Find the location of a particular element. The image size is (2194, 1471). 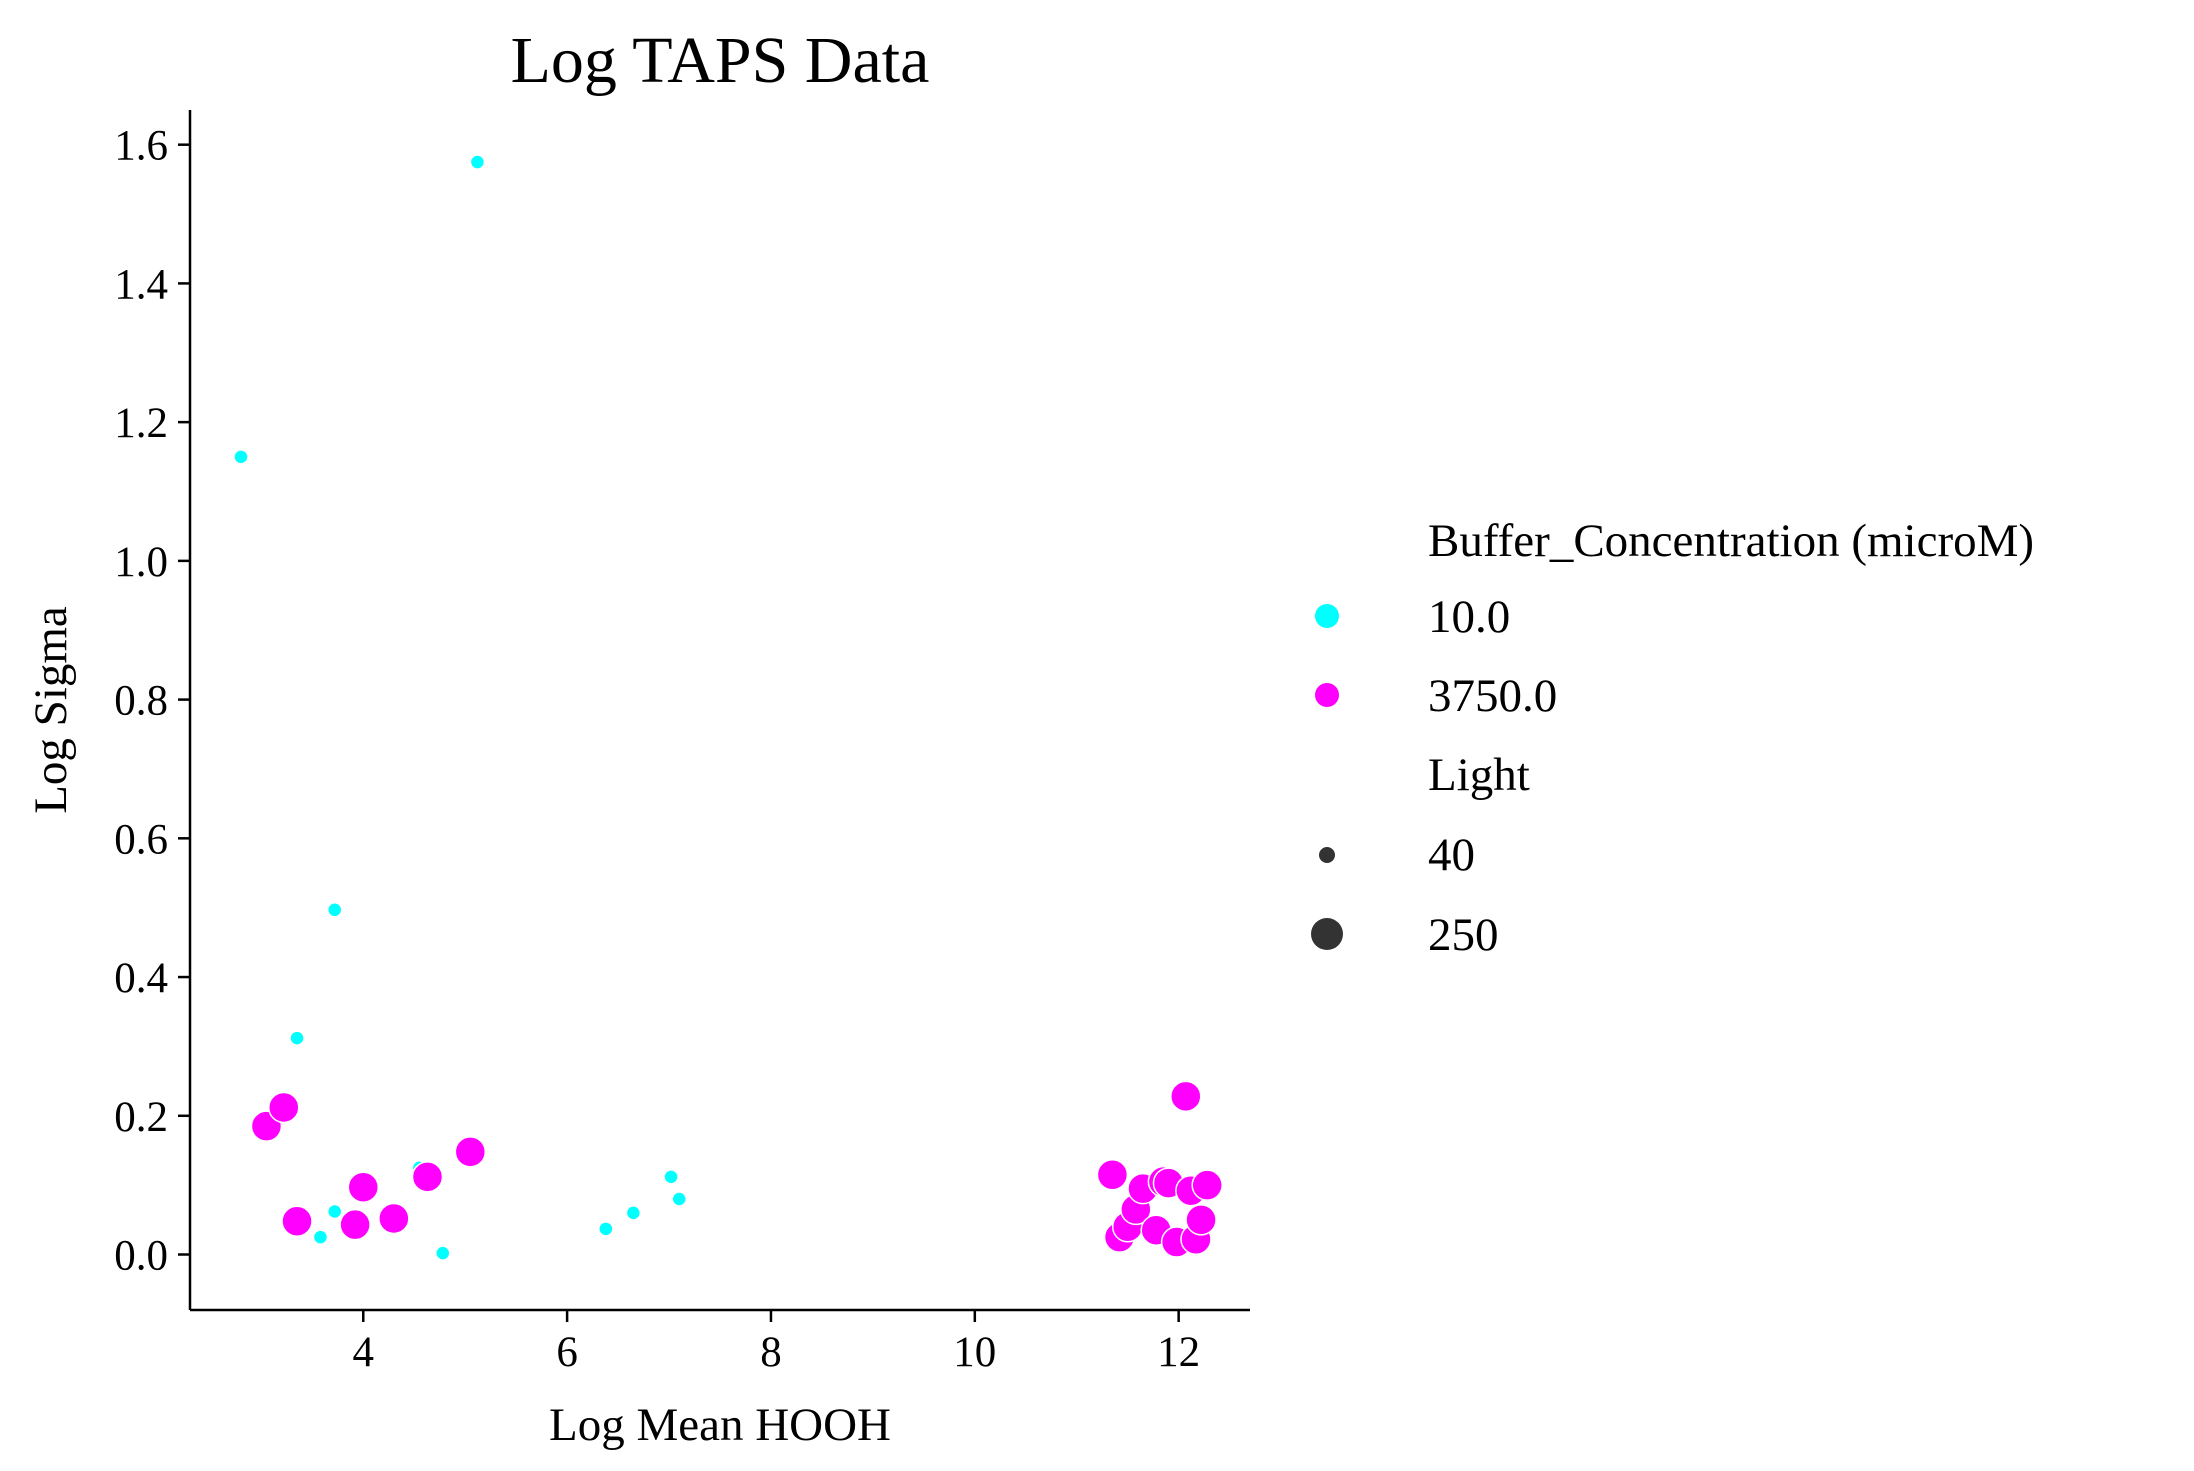

y-tick-label: 1.6 is located at coordinates (141, 146).